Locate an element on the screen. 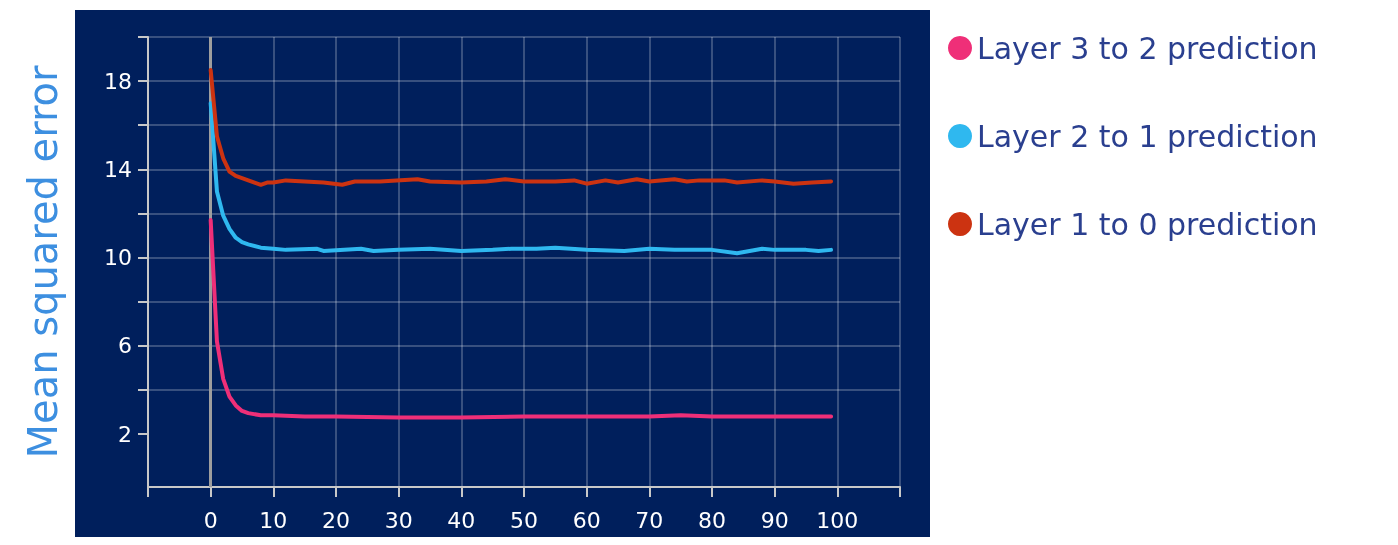 The height and width of the screenshot is (545, 1398). y-axis-title: Mean squared error is located at coordinates (43, 262).